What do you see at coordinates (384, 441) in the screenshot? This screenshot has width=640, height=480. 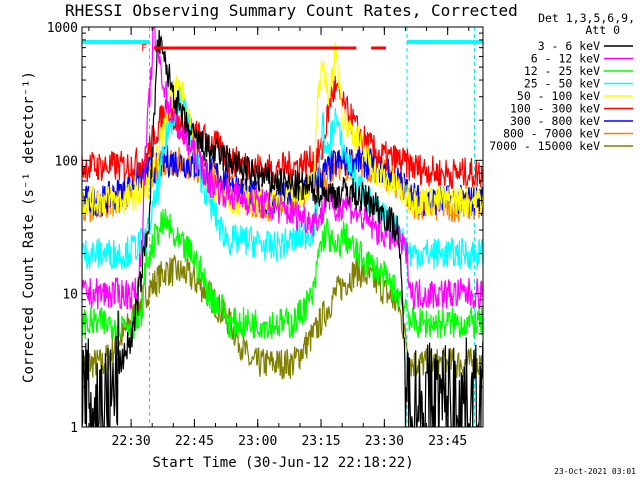 I see `x-tick-label: 23:30` at bounding box center [384, 441].